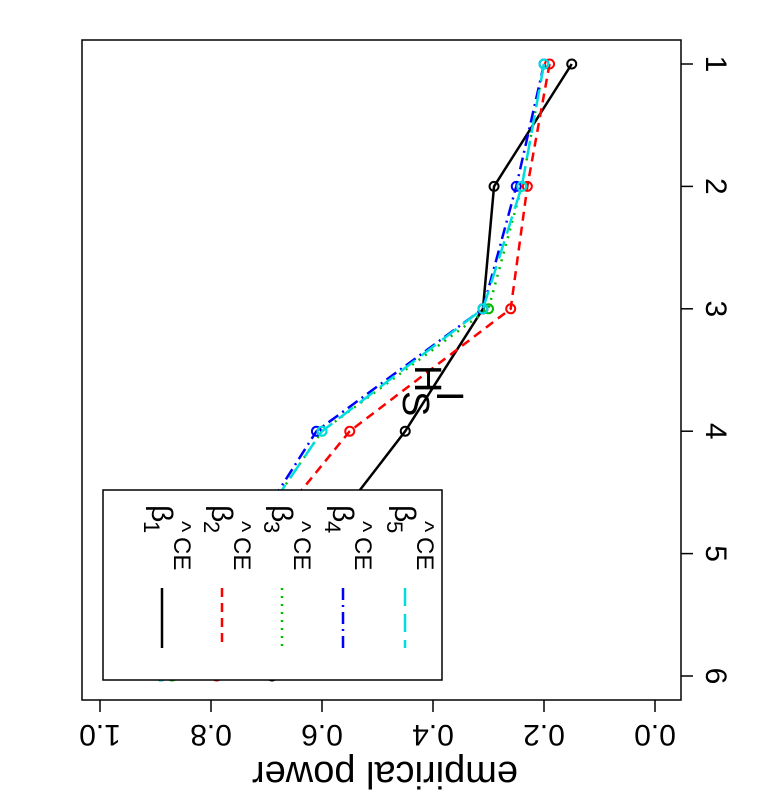  What do you see at coordinates (433, 734) in the screenshot?
I see `y-tick-label: 0.4` at bounding box center [433, 734].